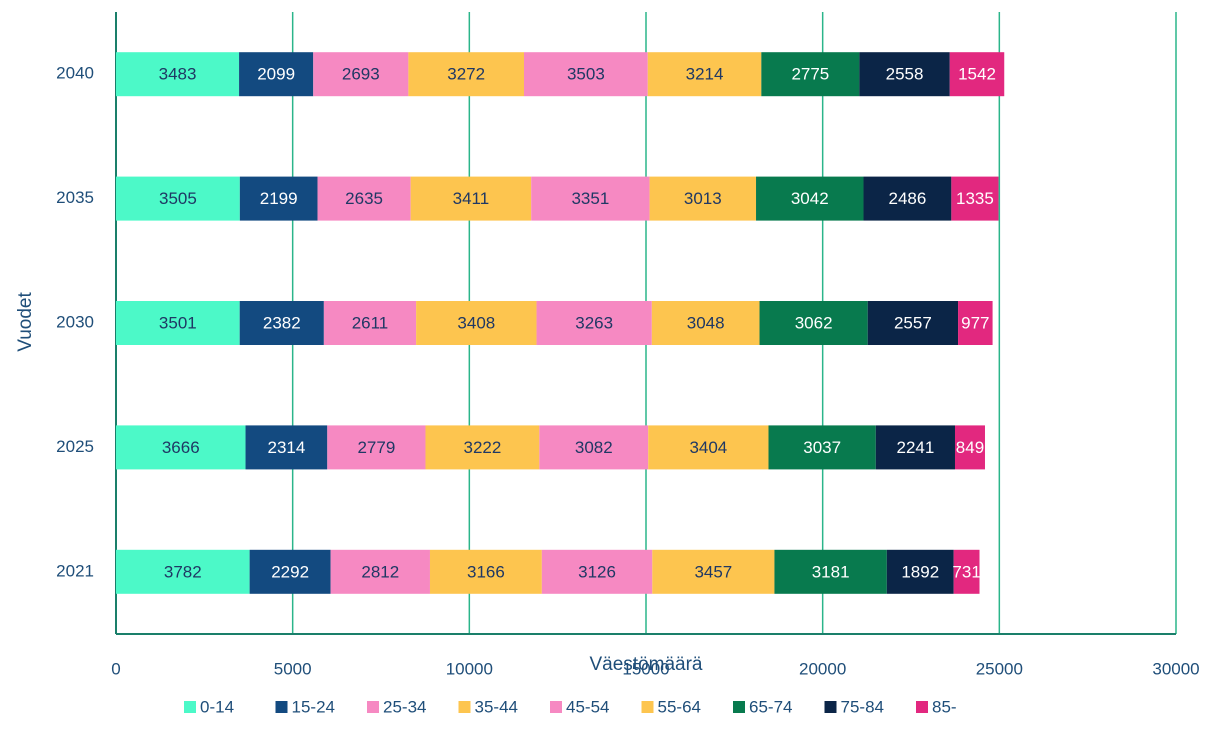 This screenshot has width=1209, height=744. Describe the element at coordinates (713, 571) in the screenshot. I see `data-label: 3457` at that location.